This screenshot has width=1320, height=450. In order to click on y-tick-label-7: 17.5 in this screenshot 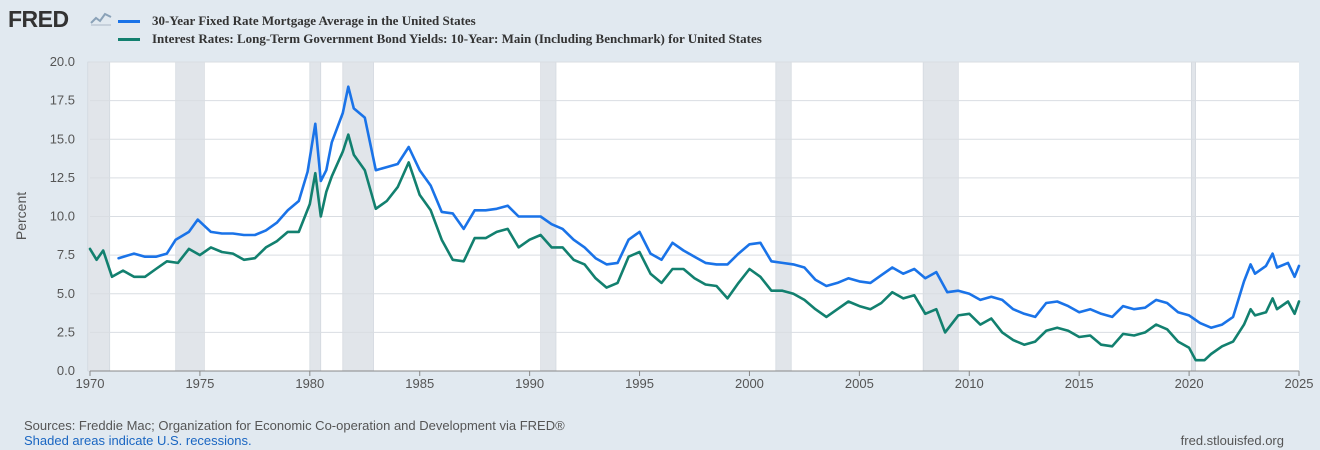, I will do `click(62, 100)`.